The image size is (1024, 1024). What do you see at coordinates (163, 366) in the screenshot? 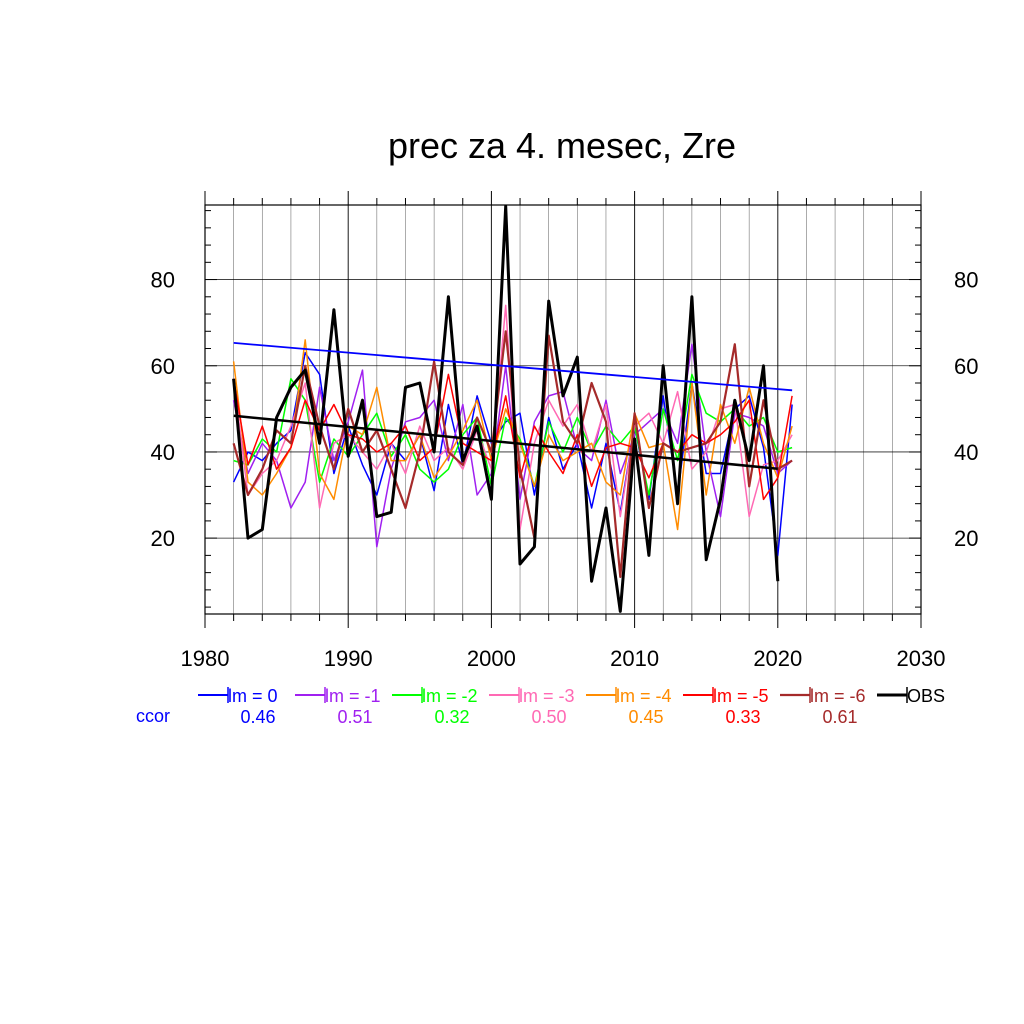
I see `y-tick-label-left: 60` at bounding box center [163, 366].